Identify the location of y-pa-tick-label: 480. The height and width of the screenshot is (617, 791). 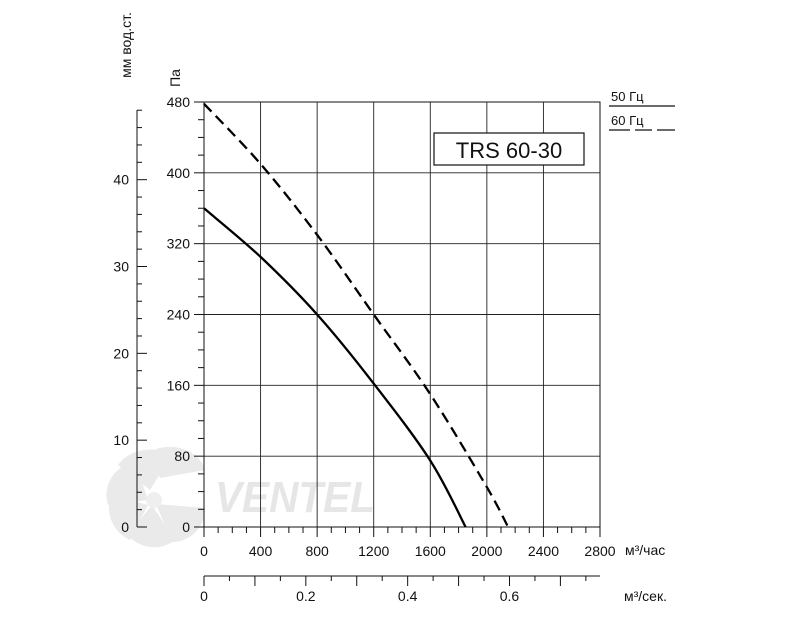
(179, 102).